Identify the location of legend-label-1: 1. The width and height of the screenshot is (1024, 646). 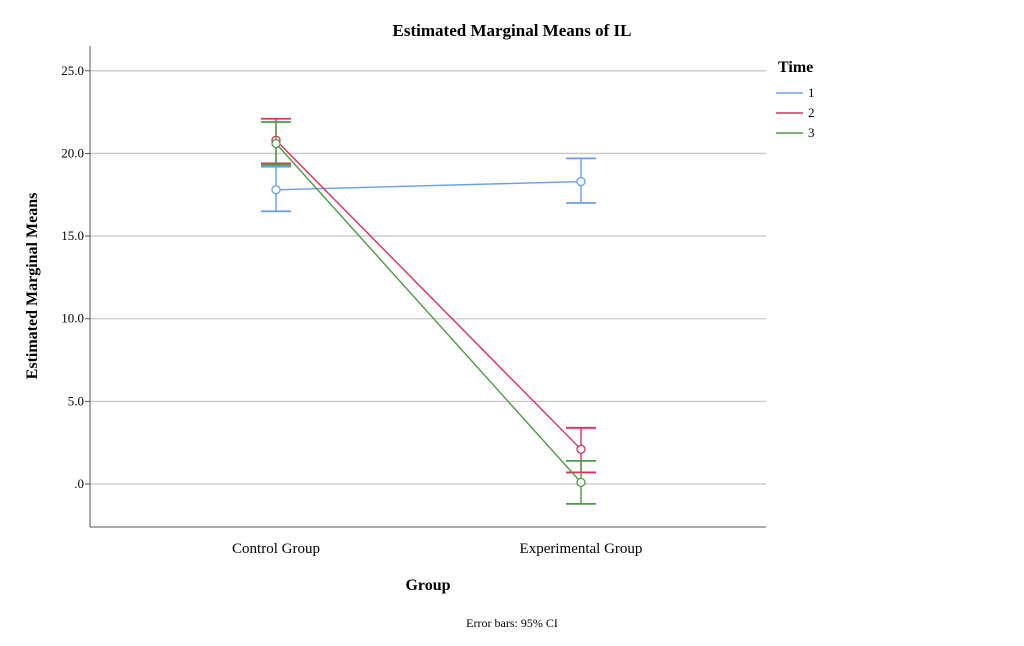
(811, 92).